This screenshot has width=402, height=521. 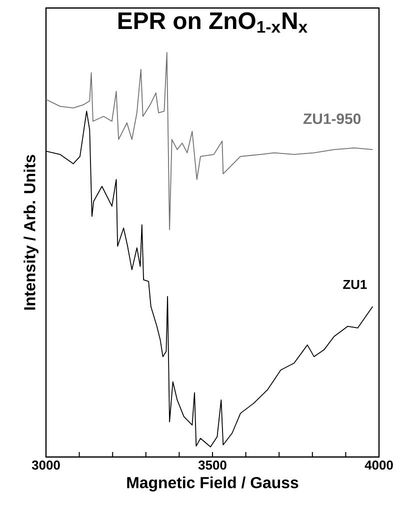 I want to click on y-axis-title: Intensity / Arb. Units, so click(x=31, y=232).